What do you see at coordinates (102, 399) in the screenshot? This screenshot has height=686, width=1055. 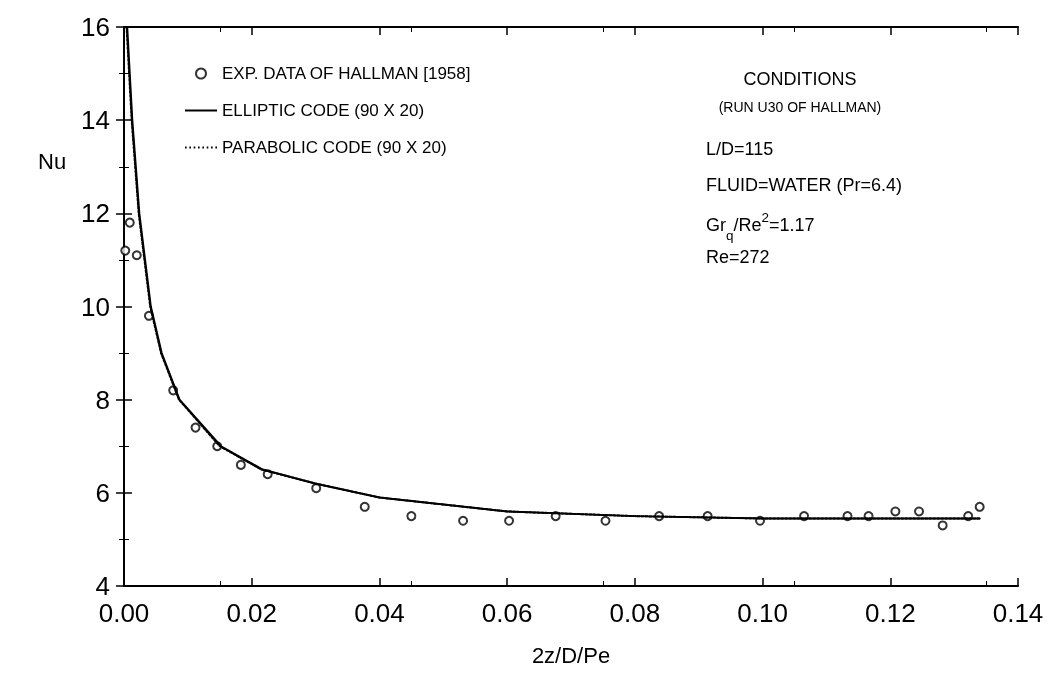 I see `y-tick-label: 8` at bounding box center [102, 399].